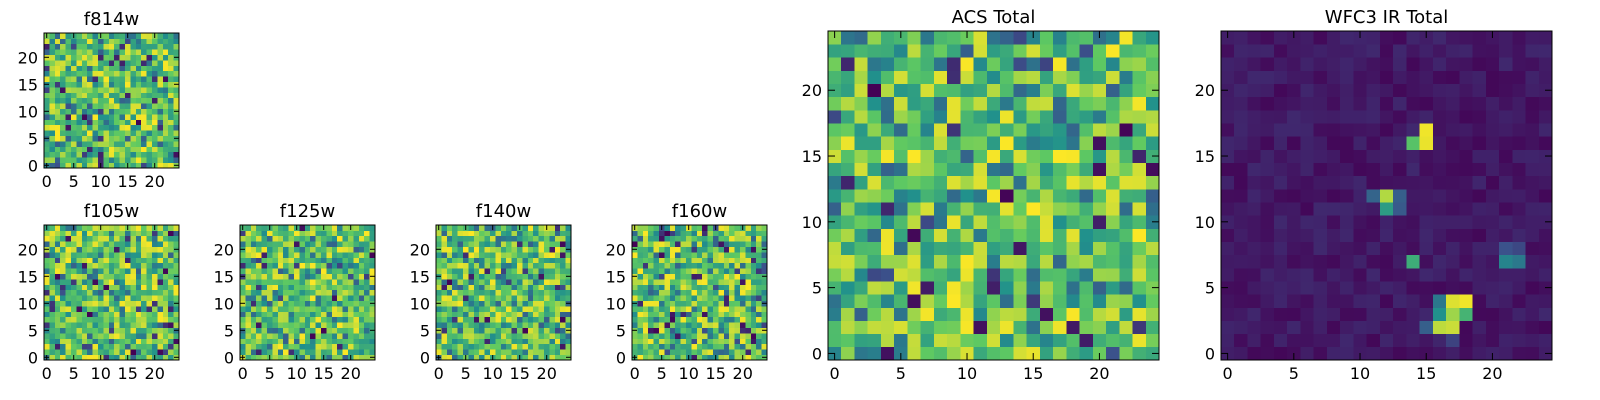  What do you see at coordinates (28, 276) in the screenshot?
I see `f105w-ytick-label: 15` at bounding box center [28, 276].